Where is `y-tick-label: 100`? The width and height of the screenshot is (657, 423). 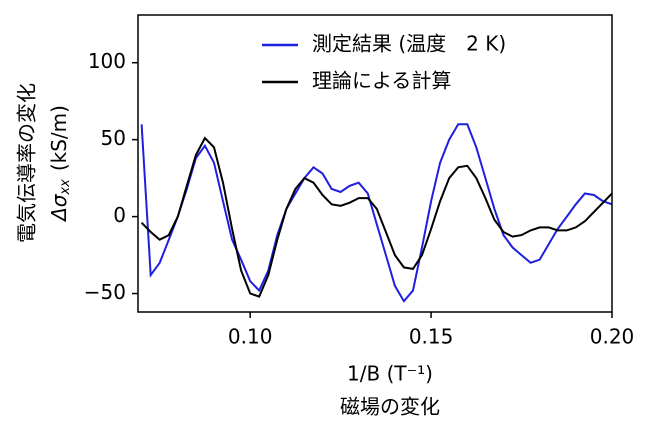 y-tick-label: 100 is located at coordinates (107, 61).